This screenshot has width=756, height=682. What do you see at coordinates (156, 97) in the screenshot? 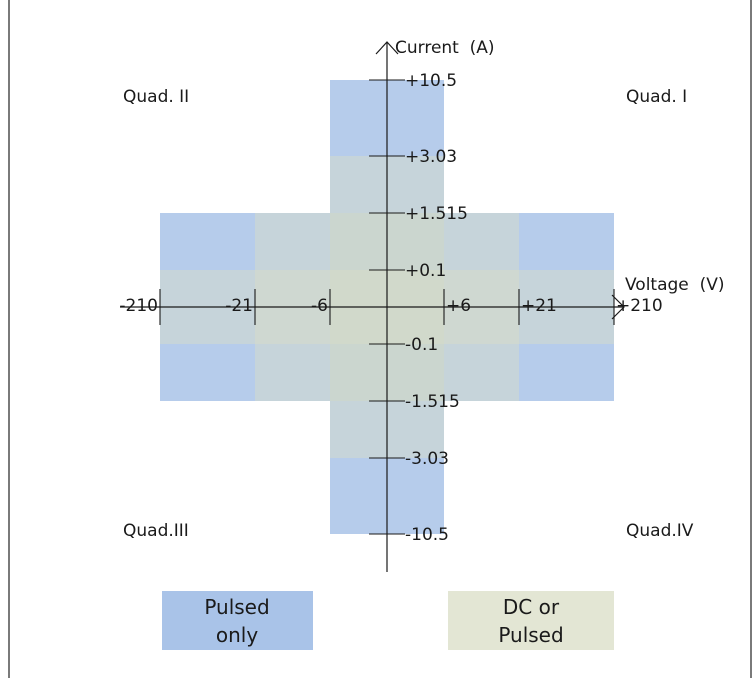
I see `quadrant-2-label: Quad. II` at bounding box center [156, 97].